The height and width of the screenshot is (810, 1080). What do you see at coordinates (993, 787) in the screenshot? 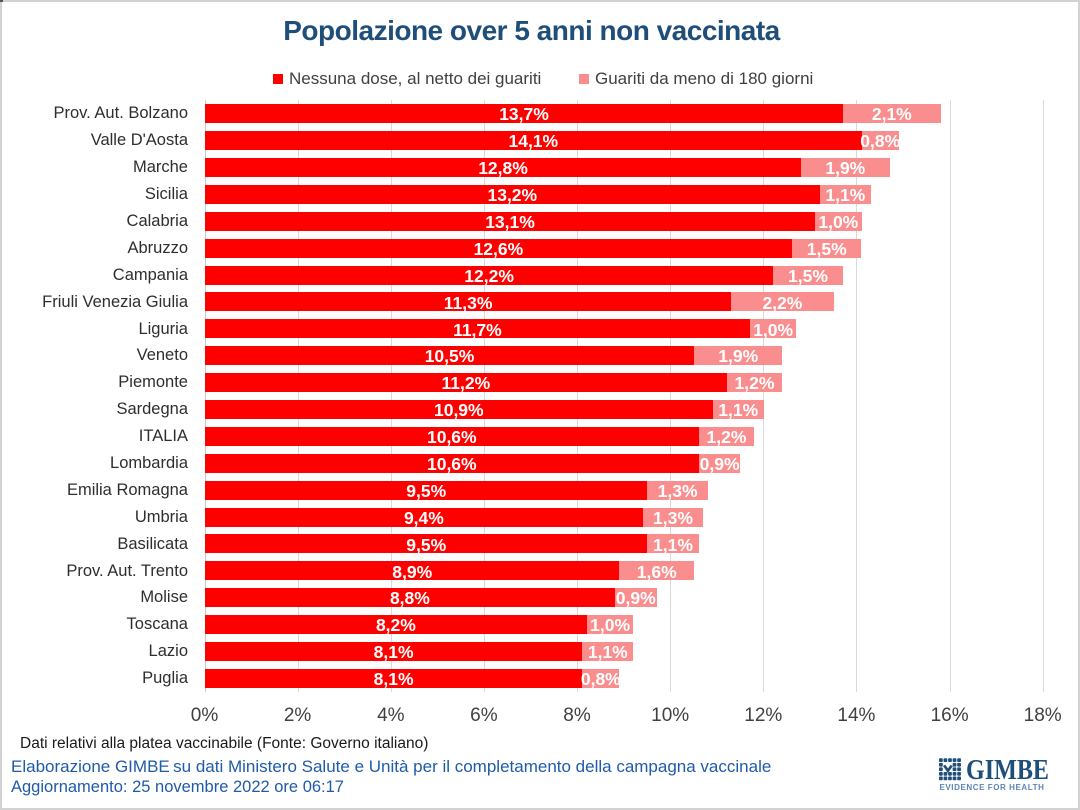
I see `svg-text: EVIDENCE FOR HEALTH` at bounding box center [993, 787].